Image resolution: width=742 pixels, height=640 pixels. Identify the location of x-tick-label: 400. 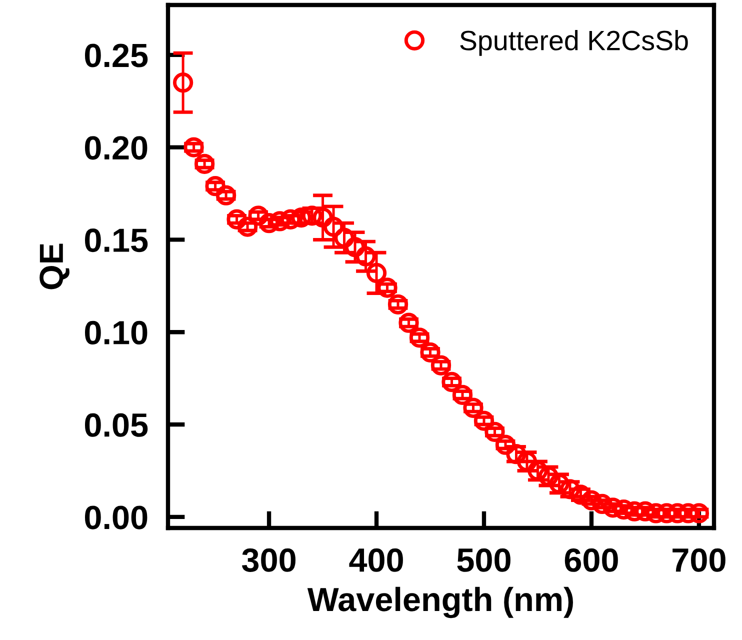
(376, 560).